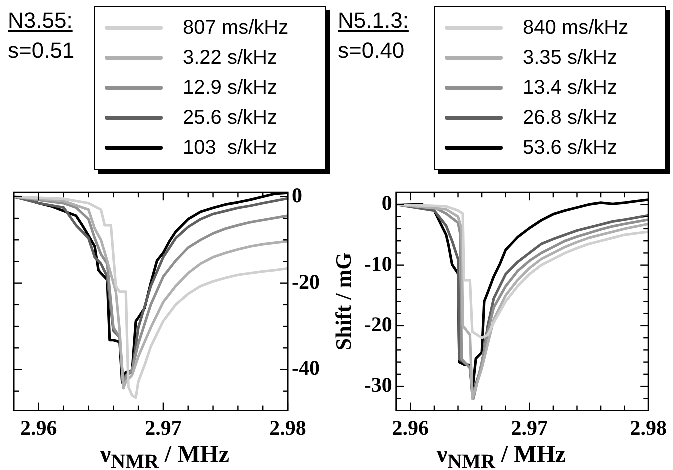  Describe the element at coordinates (306, 368) in the screenshot. I see `y2-tick-label: -40` at that location.